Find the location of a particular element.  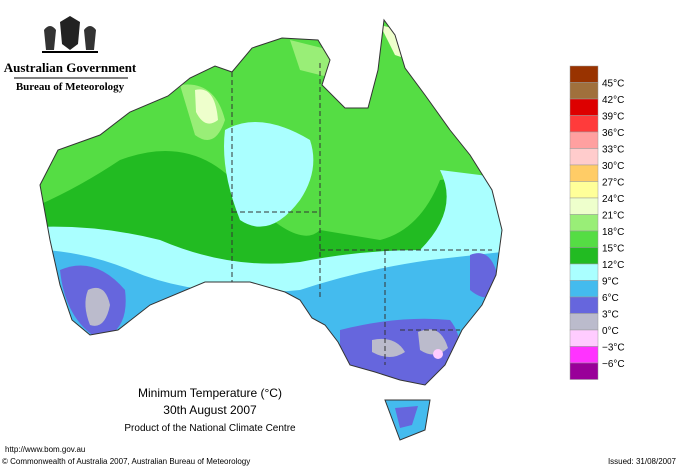

legend-label: 42°C is located at coordinates (613, 100).